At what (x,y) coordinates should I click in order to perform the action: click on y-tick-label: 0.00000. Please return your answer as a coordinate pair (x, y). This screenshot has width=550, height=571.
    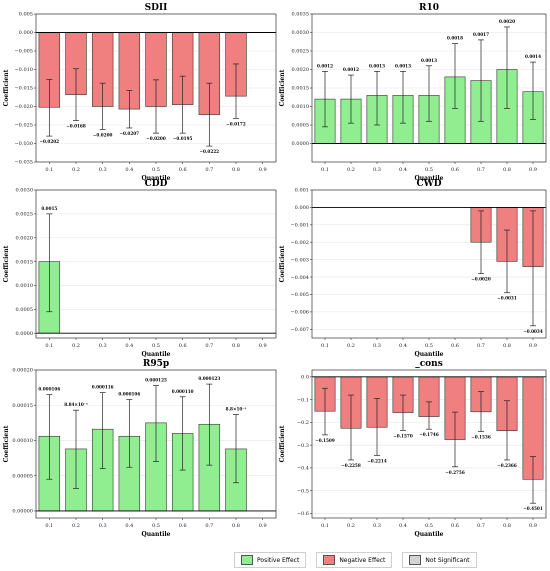
    Looking at the image, I should click on (22, 512).